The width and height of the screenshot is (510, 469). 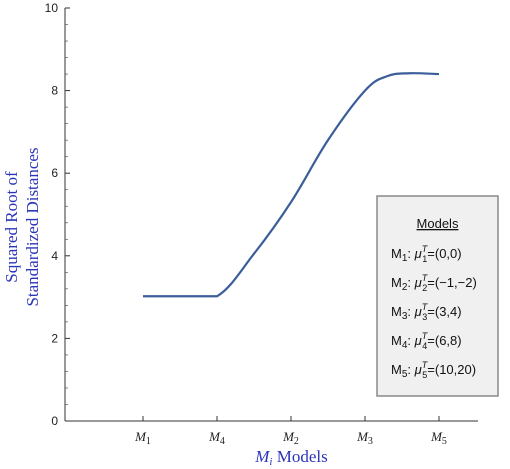 I want to click on y-tick-label: 8, so click(x=54, y=91).